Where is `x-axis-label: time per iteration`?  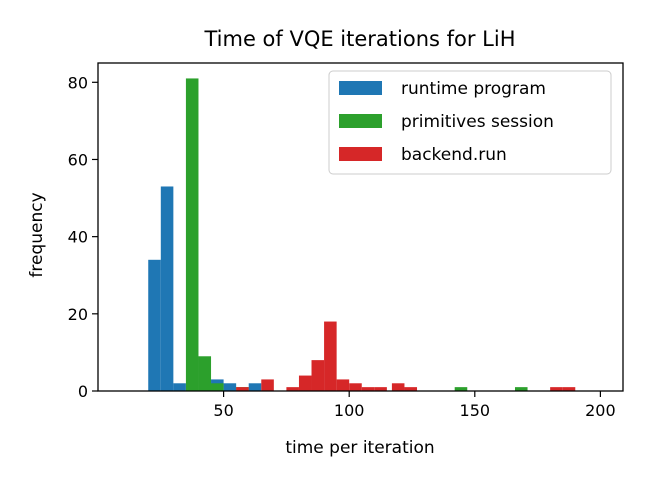
x-axis-label: time per iteration is located at coordinates (359, 448).